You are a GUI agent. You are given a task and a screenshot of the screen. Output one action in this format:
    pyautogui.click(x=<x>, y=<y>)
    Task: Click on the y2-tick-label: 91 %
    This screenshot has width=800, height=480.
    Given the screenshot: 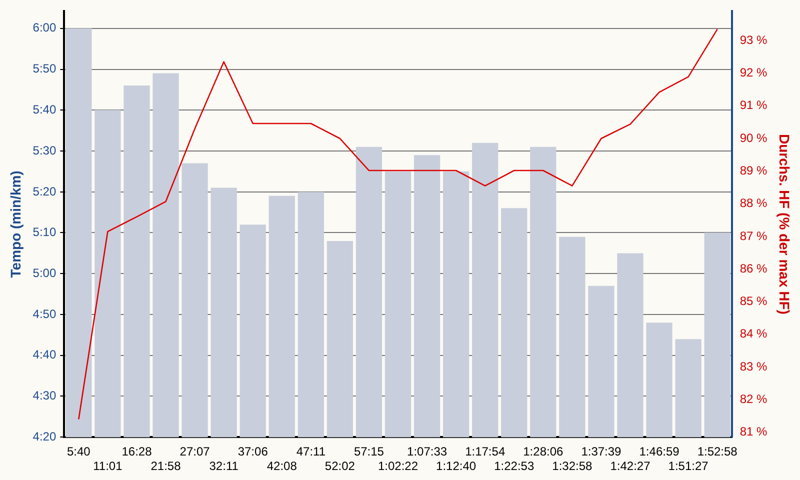 What is the action you would take?
    pyautogui.click(x=754, y=105)
    